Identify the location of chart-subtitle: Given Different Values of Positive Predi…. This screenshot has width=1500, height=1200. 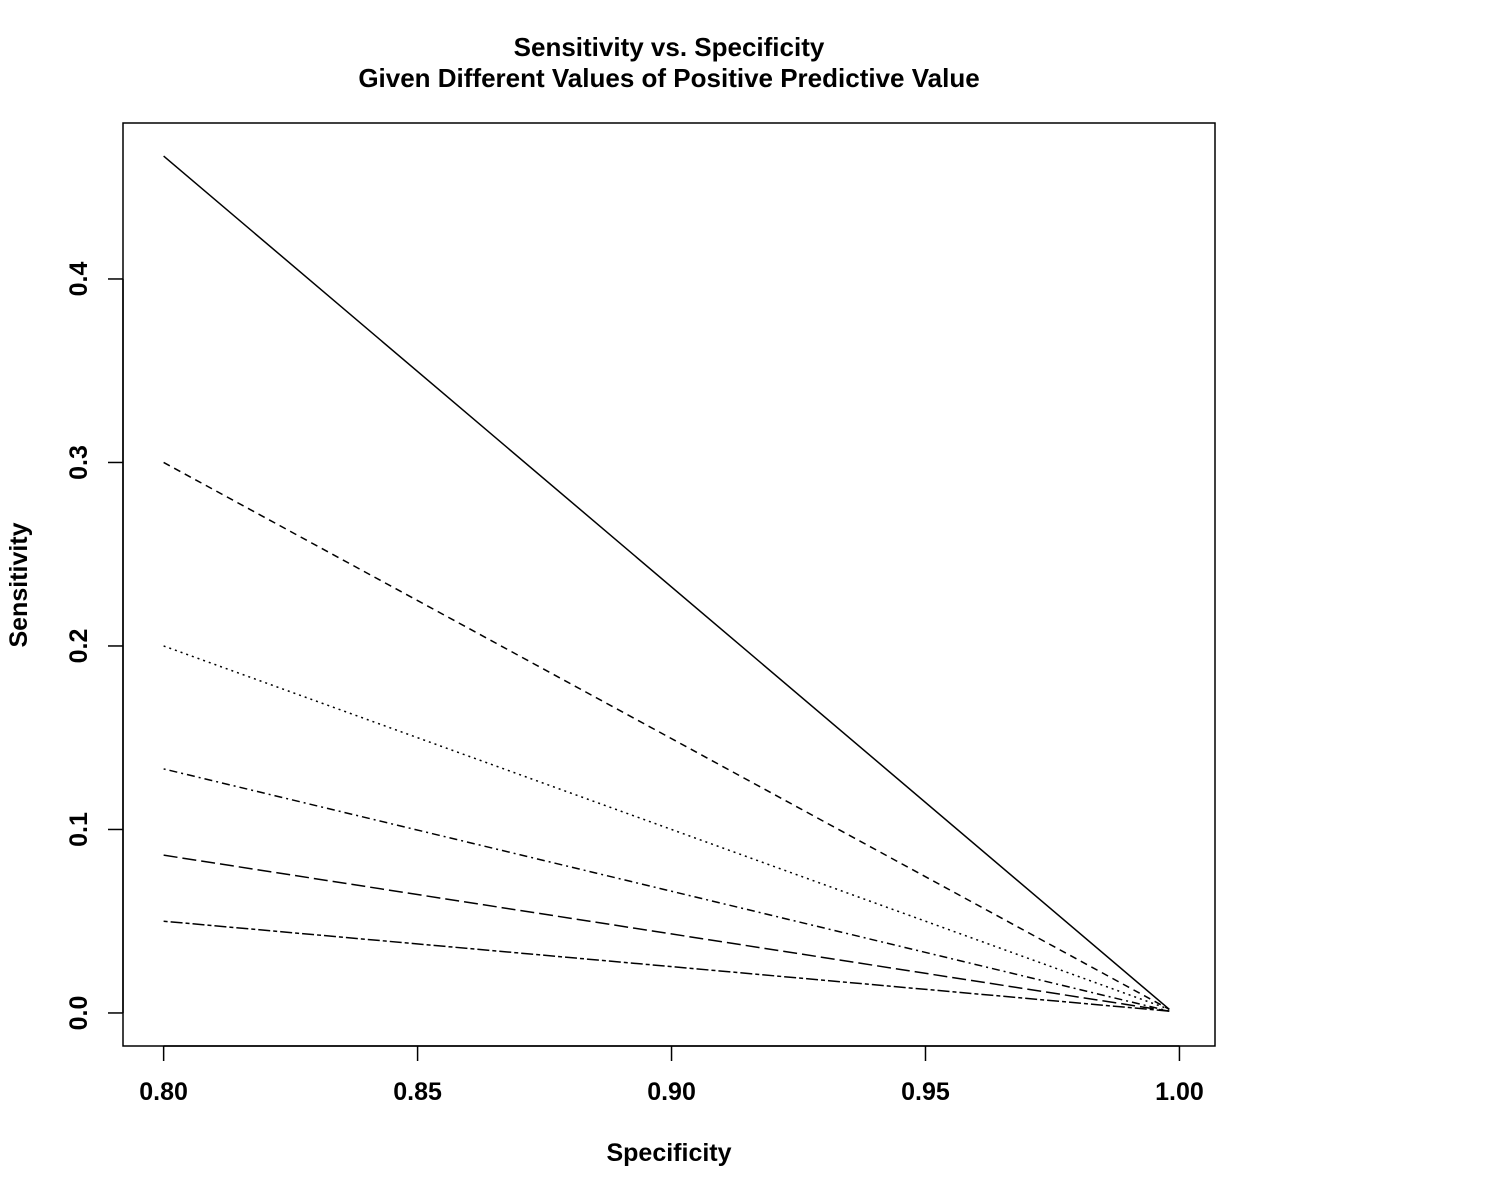
(668, 78).